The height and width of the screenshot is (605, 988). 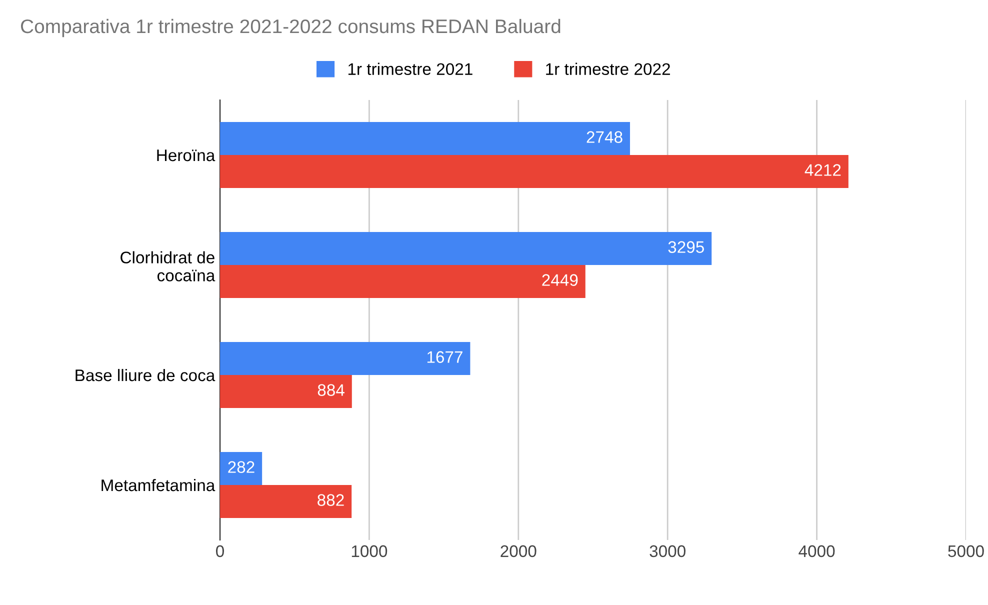 I want to click on data-label: 4212, so click(x=822, y=170).